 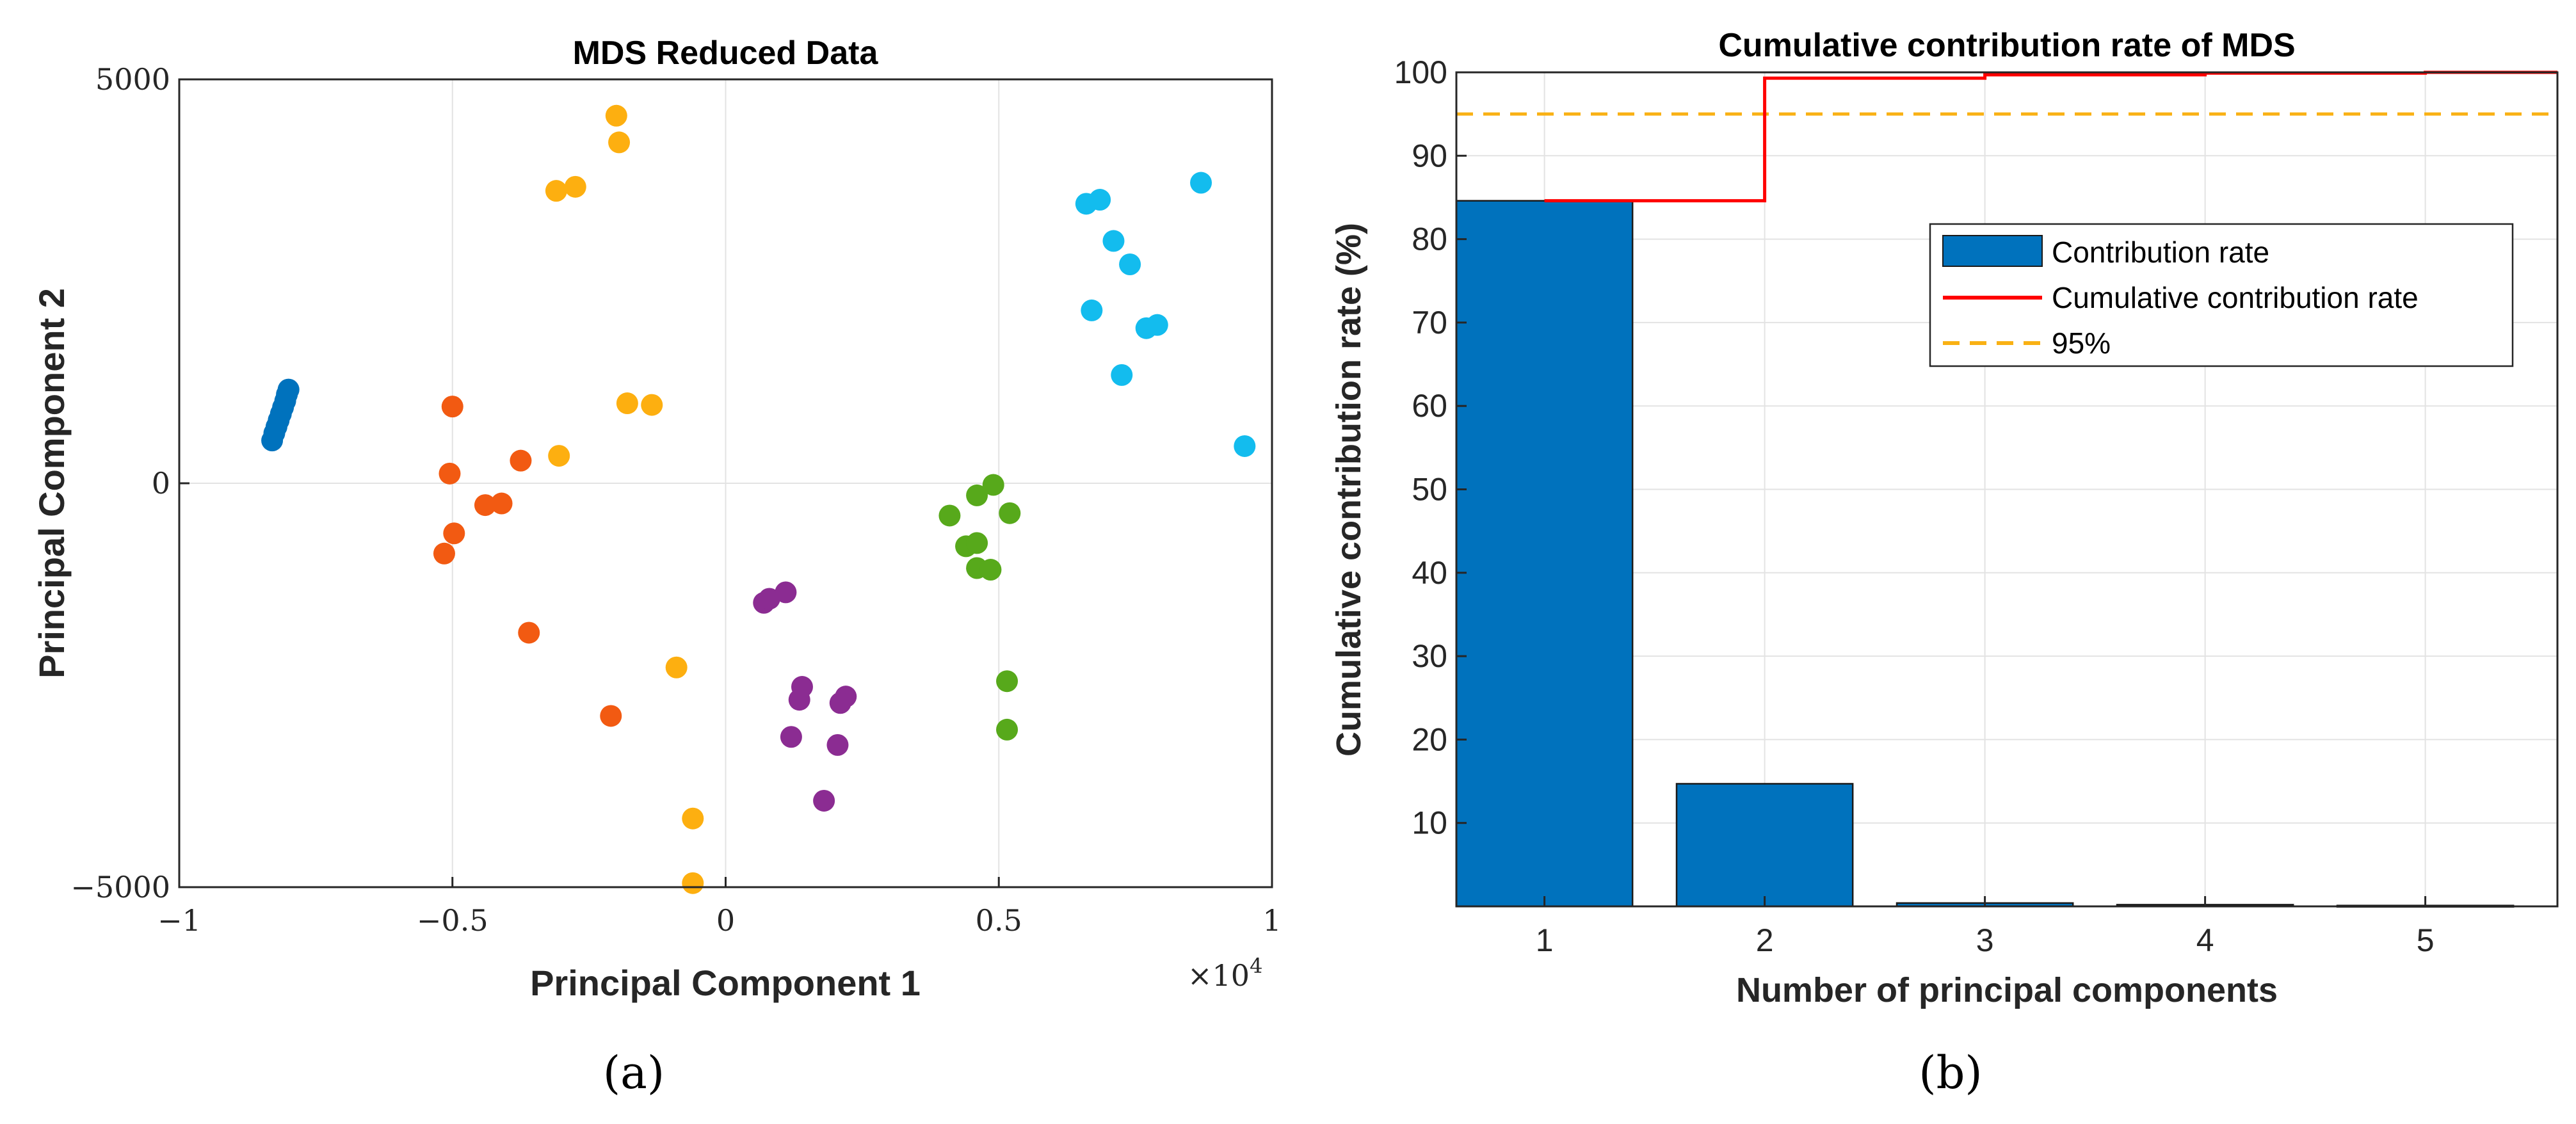 What do you see at coordinates (1992, 251) in the screenshot?
I see `legend-swatch-contribution-rate` at bounding box center [1992, 251].